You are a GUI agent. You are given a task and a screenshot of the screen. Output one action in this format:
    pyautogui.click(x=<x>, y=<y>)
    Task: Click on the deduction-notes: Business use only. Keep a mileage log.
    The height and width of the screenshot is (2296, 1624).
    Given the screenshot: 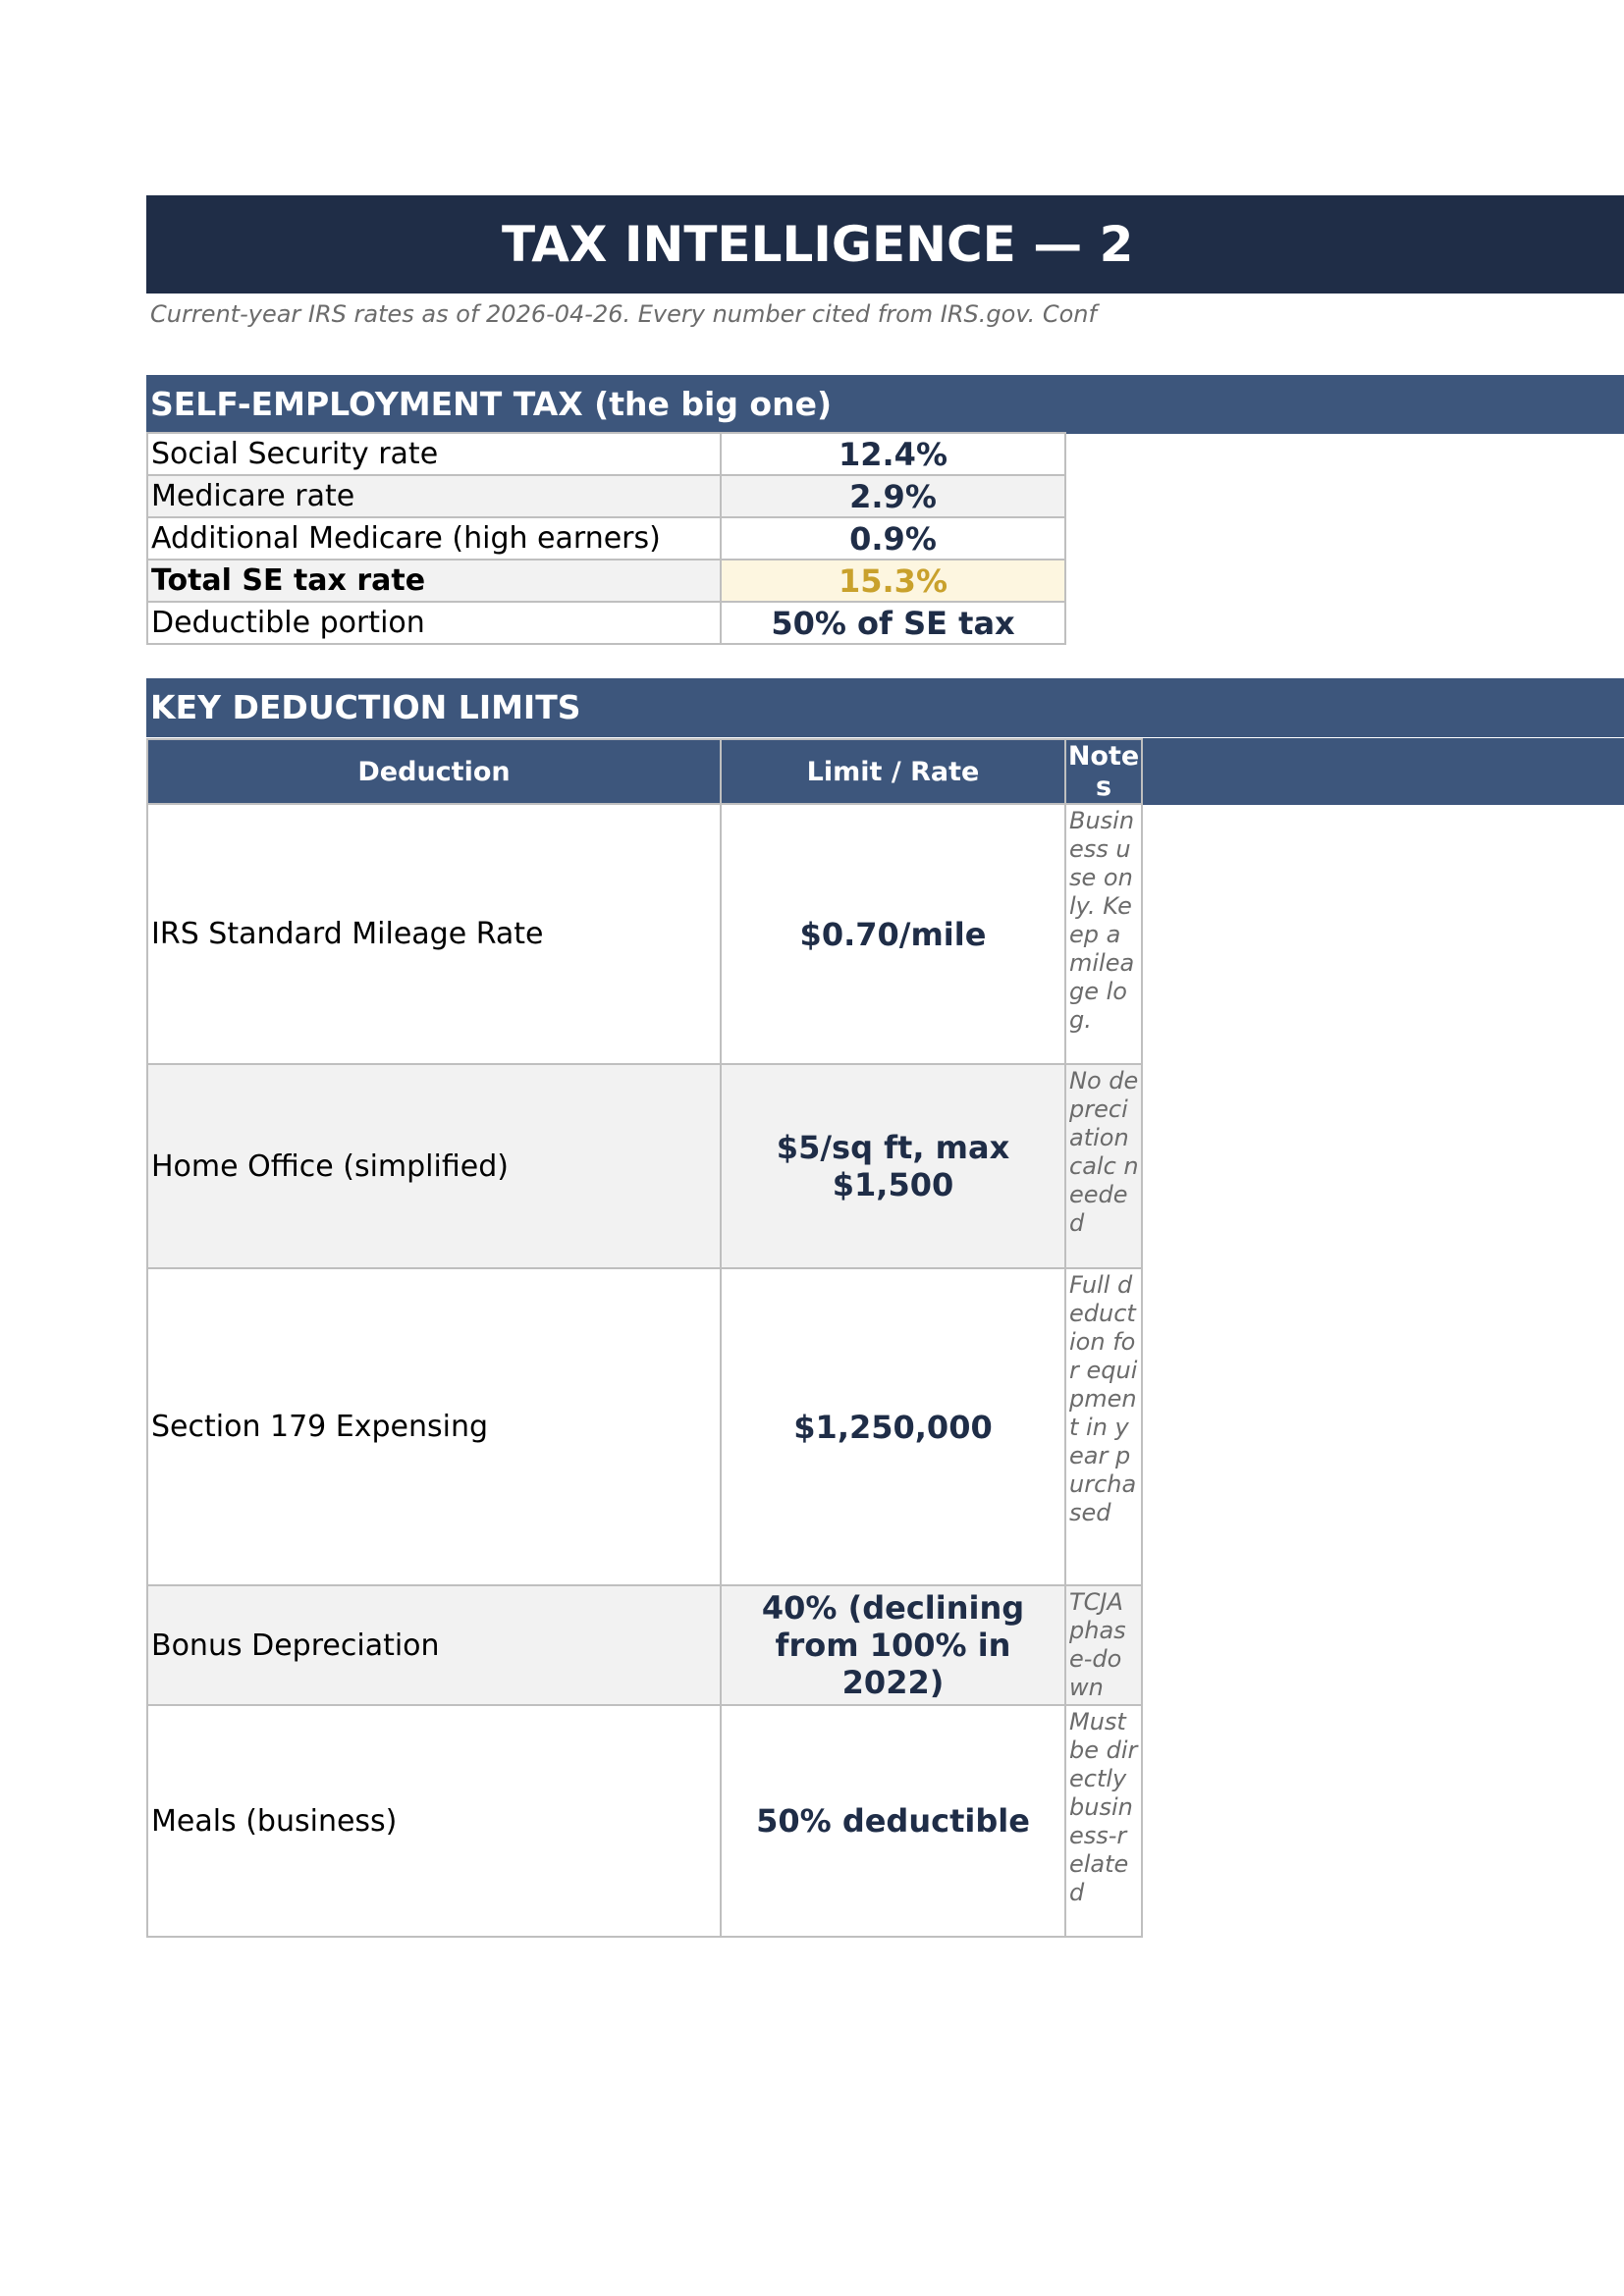 What is the action you would take?
    pyautogui.click(x=1103, y=934)
    